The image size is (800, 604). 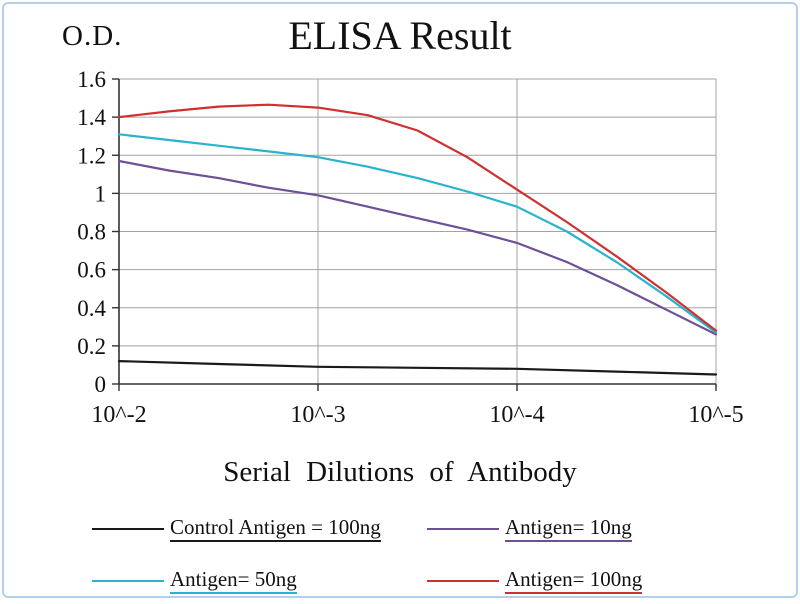 What do you see at coordinates (91, 308) in the screenshot?
I see `y-tick-label: 0.4` at bounding box center [91, 308].